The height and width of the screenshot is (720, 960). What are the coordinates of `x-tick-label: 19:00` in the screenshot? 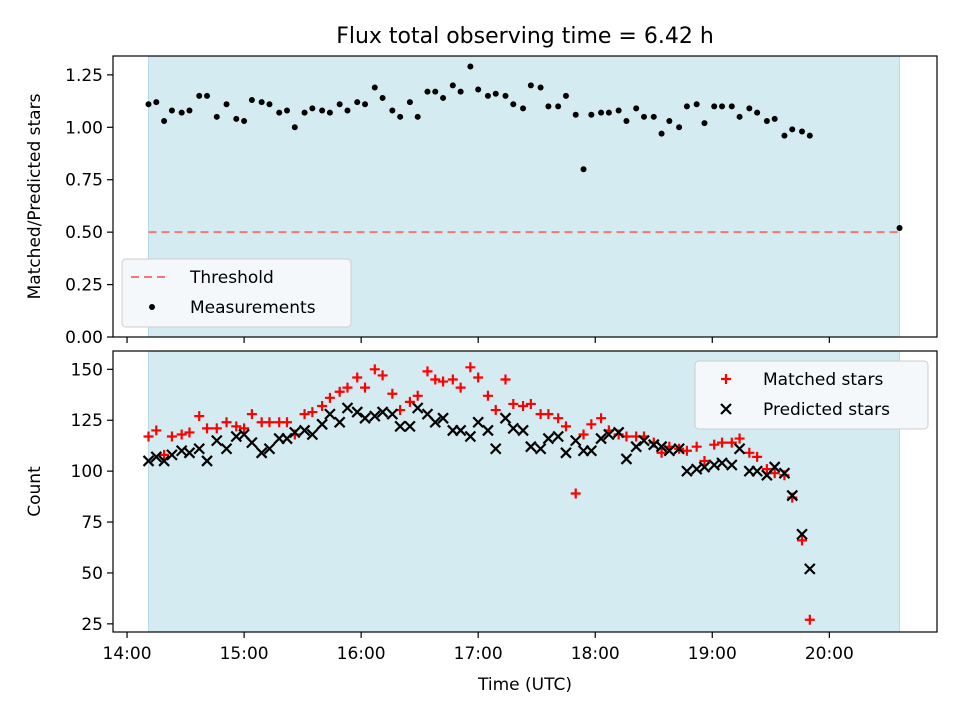 It's located at (712, 654).